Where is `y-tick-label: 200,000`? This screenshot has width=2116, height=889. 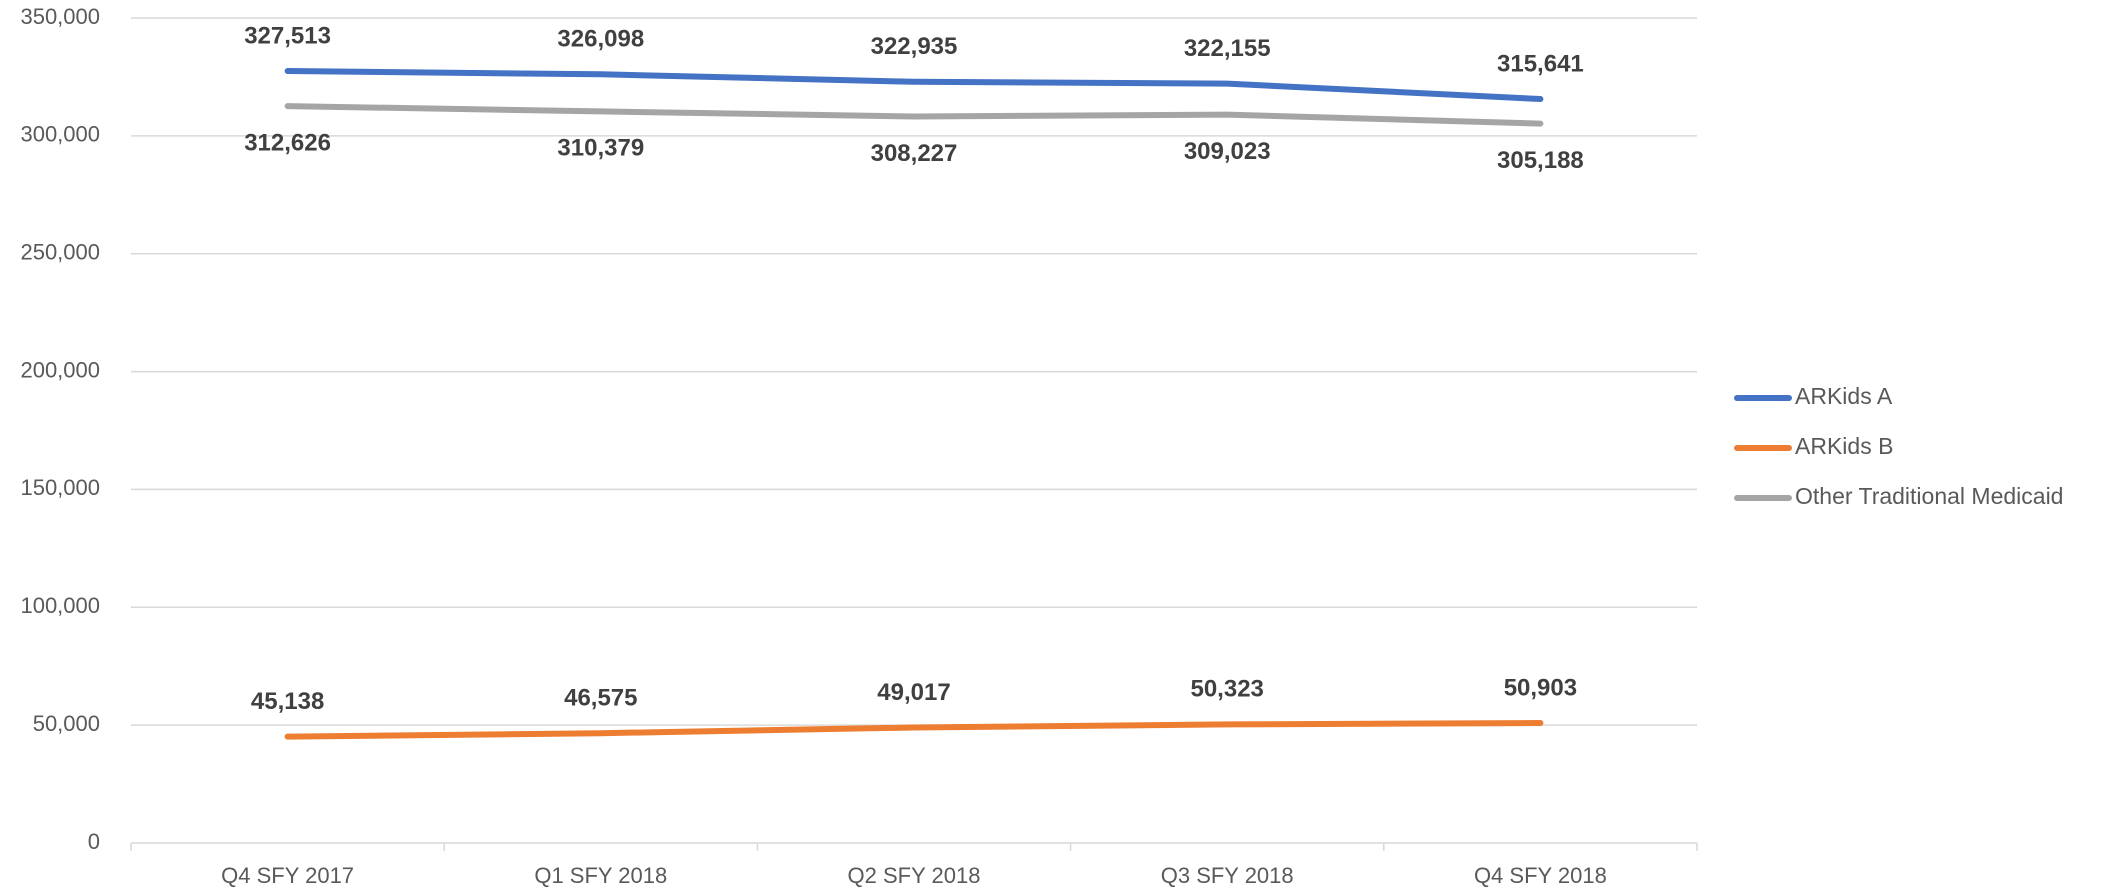 y-tick-label: 200,000 is located at coordinates (60, 369).